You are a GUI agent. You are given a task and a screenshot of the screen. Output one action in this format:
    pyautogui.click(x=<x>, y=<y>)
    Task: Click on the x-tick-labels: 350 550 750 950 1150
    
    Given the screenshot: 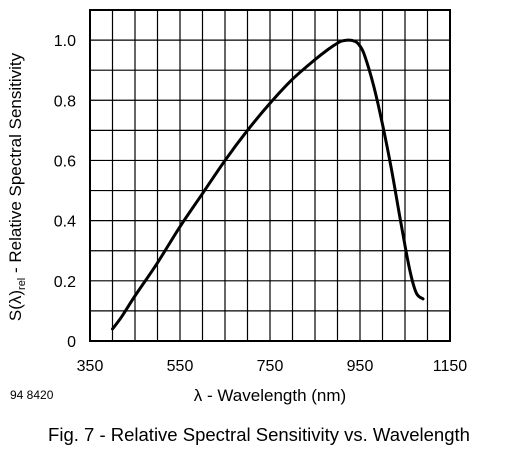 What is the action you would take?
    pyautogui.click(x=272, y=366)
    